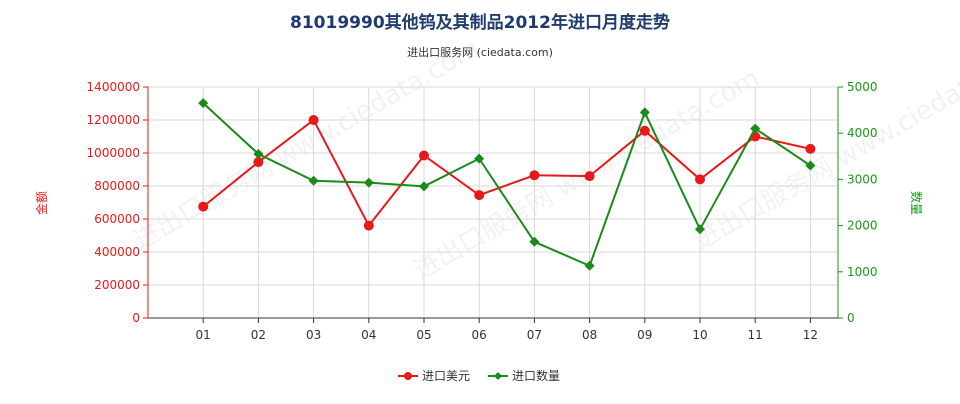 The height and width of the screenshot is (404, 960). I want to click on y-tick-label-right: 3000, so click(862, 179).